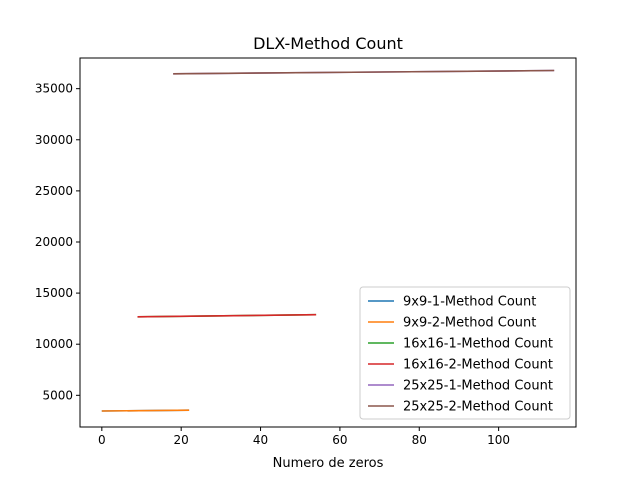 The image size is (640, 480). What do you see at coordinates (469, 323) in the screenshot?
I see `legend-label-1: 9x9-2-Method Count` at bounding box center [469, 323].